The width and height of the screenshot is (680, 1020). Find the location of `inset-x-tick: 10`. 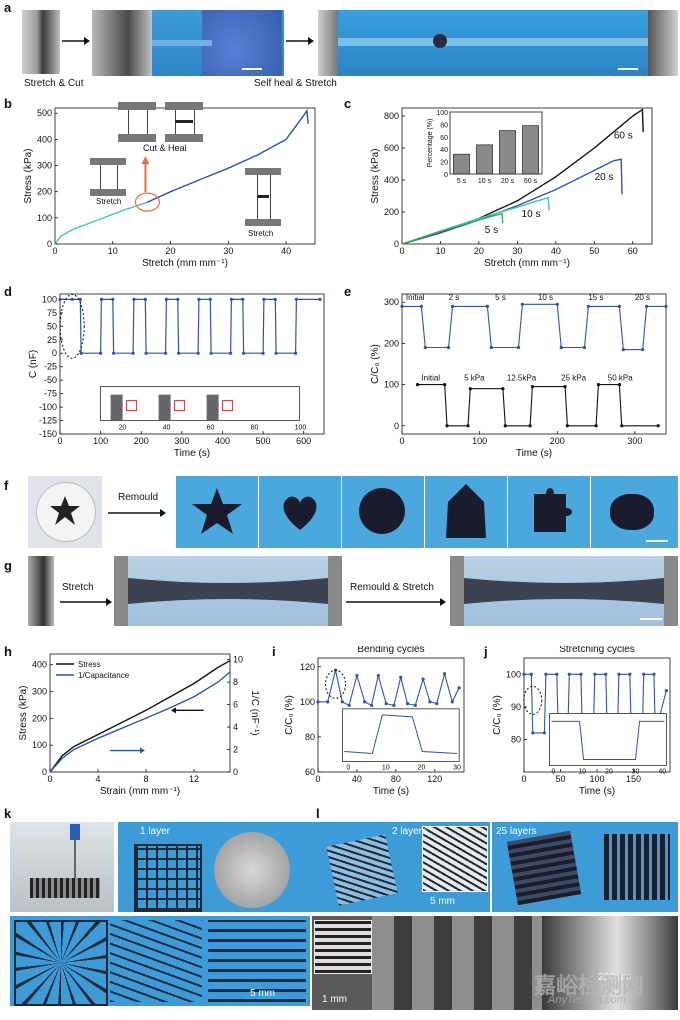

inset-x-tick: 10 is located at coordinates (386, 767).